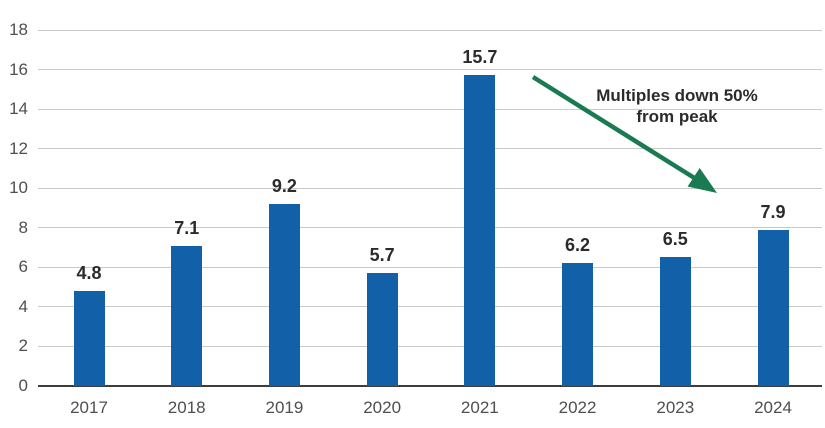 This screenshot has width=825, height=428. Describe the element at coordinates (677, 116) in the screenshot. I see `annotation-line-2: from peak` at that location.